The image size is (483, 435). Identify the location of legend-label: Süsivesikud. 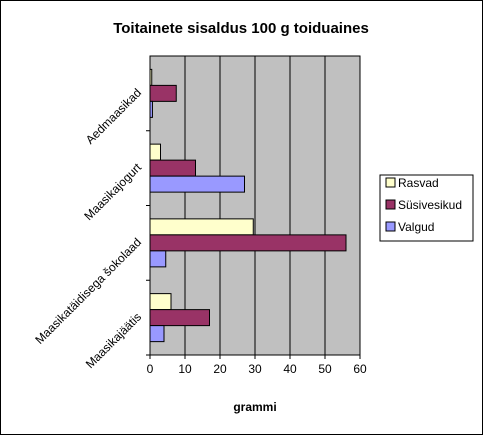
(430, 205).